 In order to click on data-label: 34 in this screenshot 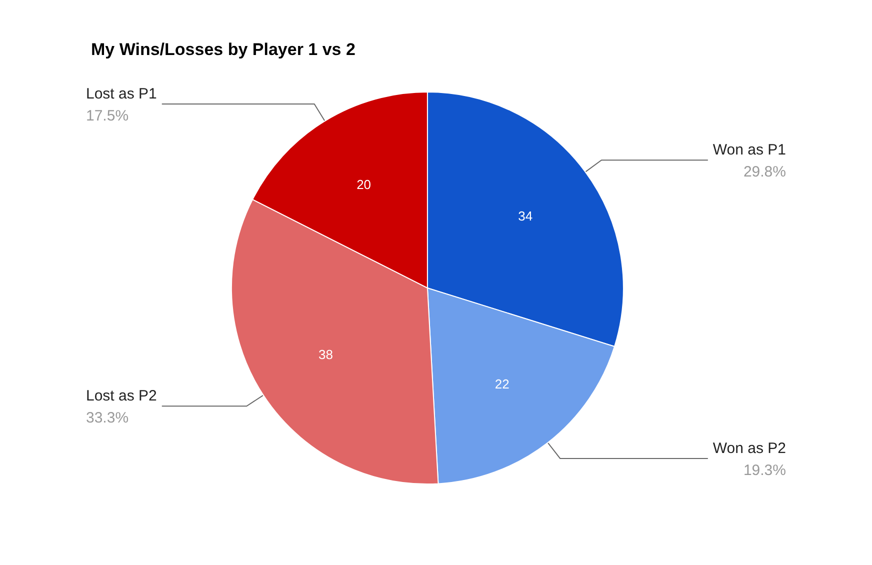, I will do `click(525, 216)`.